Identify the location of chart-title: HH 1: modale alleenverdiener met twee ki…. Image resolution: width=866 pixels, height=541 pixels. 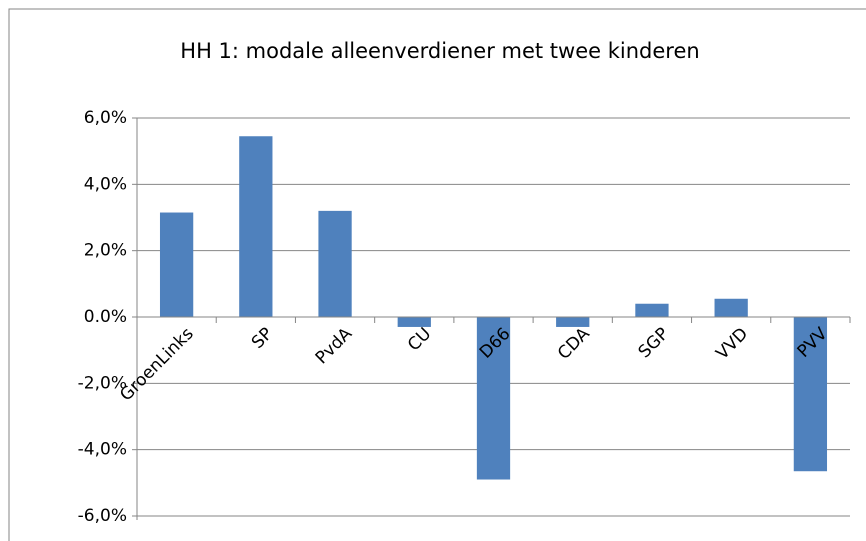
(439, 51).